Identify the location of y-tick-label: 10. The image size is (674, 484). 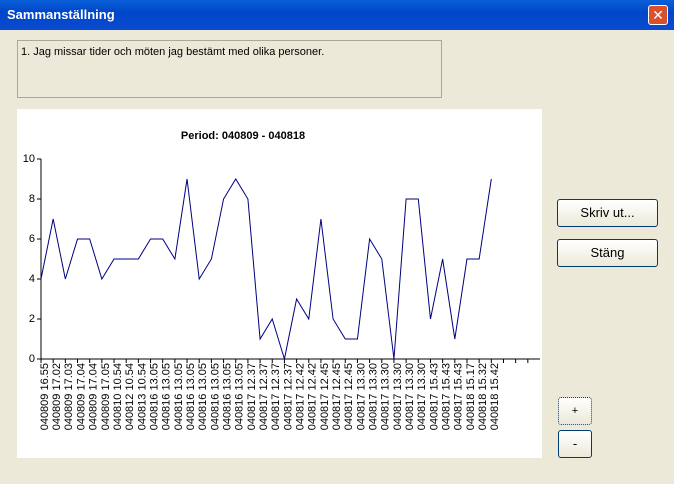
(29, 159).